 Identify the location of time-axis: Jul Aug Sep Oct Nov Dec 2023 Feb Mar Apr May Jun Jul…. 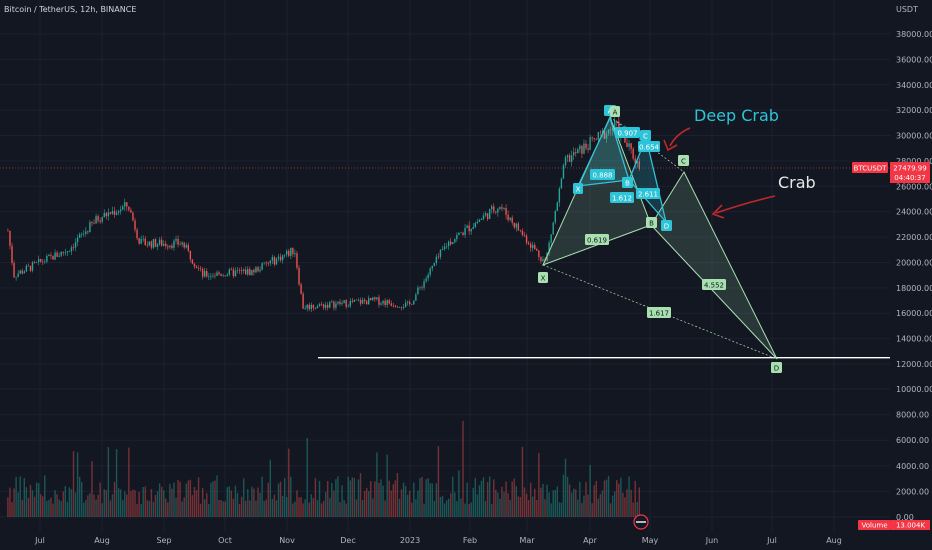
(438, 540).